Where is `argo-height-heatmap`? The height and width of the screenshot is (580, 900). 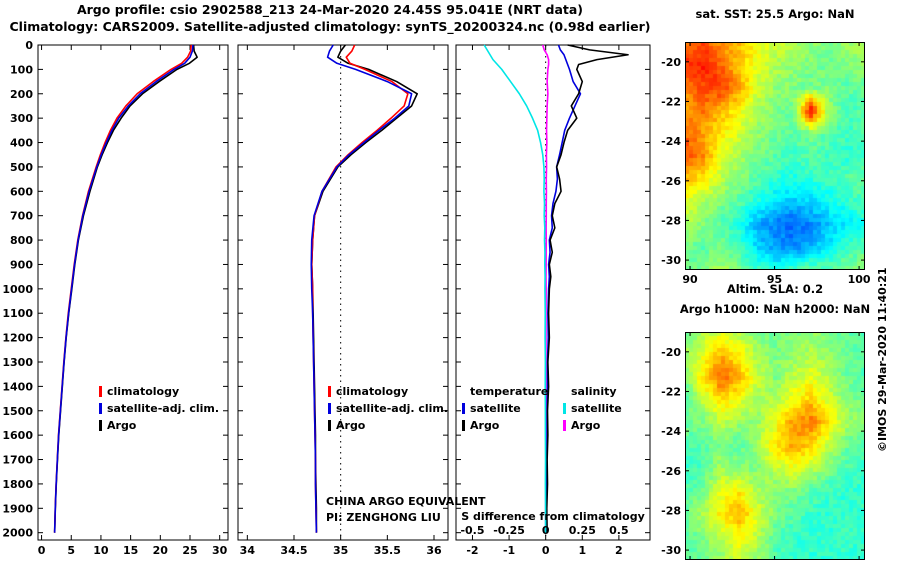 argo-height-heatmap is located at coordinates (775, 446).